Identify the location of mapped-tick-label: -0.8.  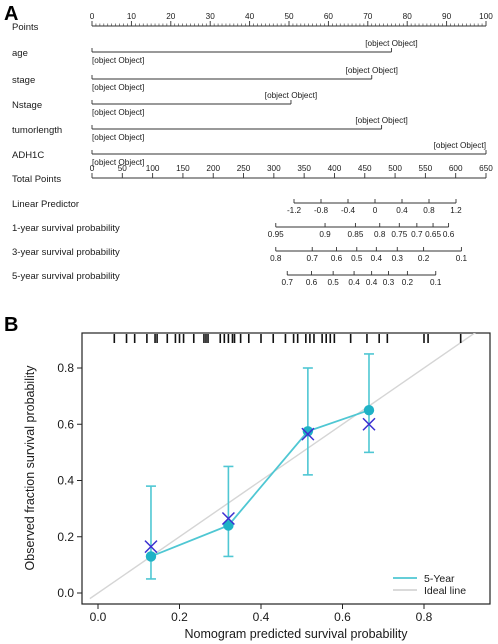
(321, 210).